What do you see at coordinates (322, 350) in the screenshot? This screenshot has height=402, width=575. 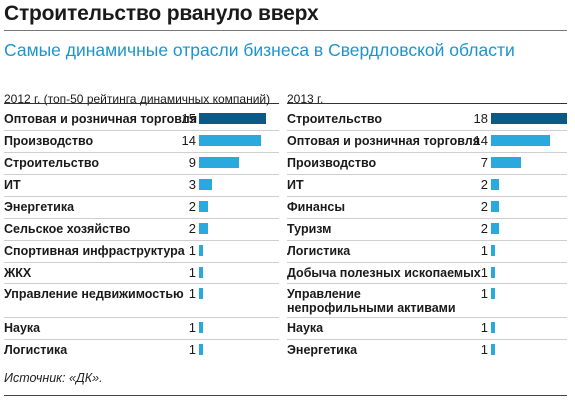 I see `right-category-label: Энергетика` at bounding box center [322, 350].